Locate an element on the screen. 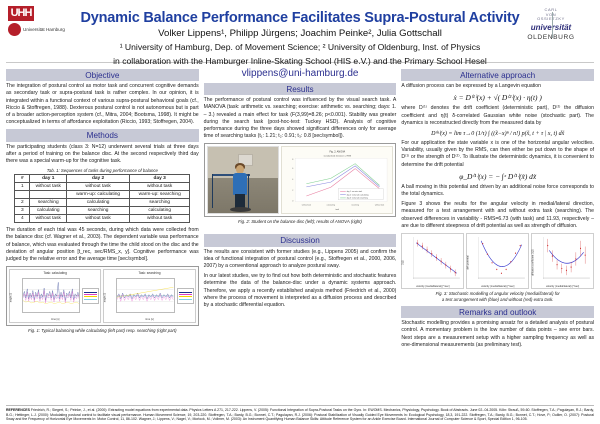 The height and width of the screenshot is (424, 600). svg-text: searching is located at coordinates (355, 206).